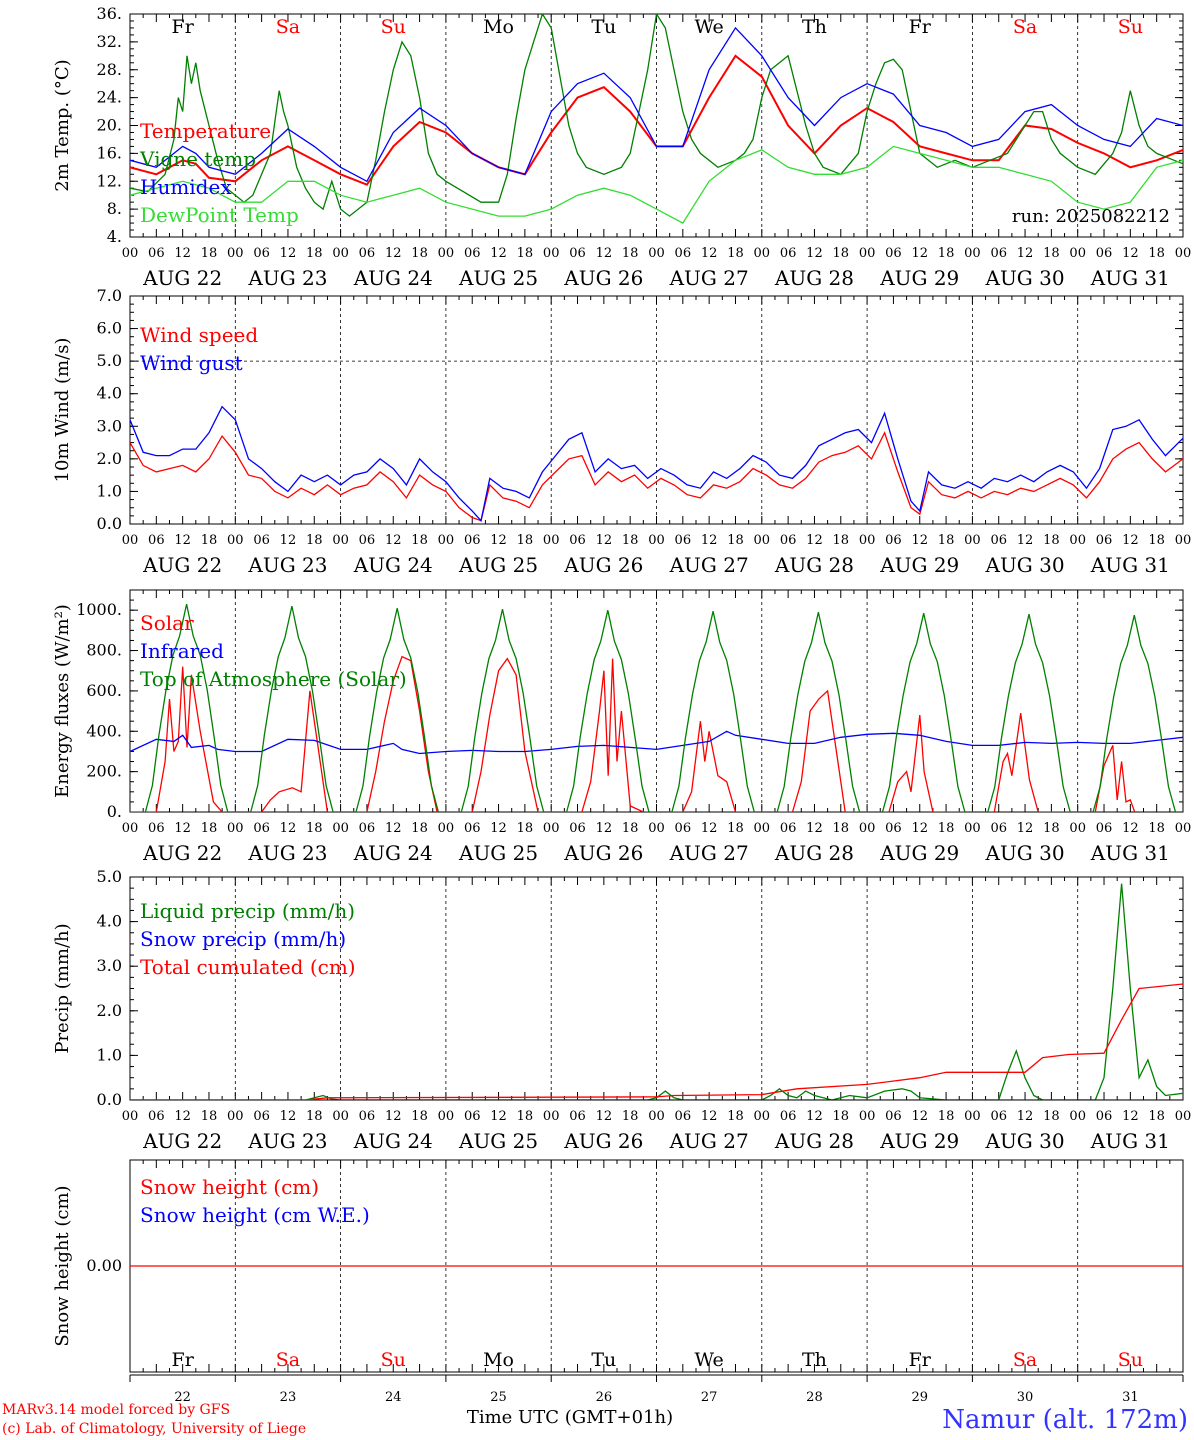 This screenshot has width=1194, height=1440. Describe the element at coordinates (104, 690) in the screenshot. I see `y-tick-label: 600.` at that location.